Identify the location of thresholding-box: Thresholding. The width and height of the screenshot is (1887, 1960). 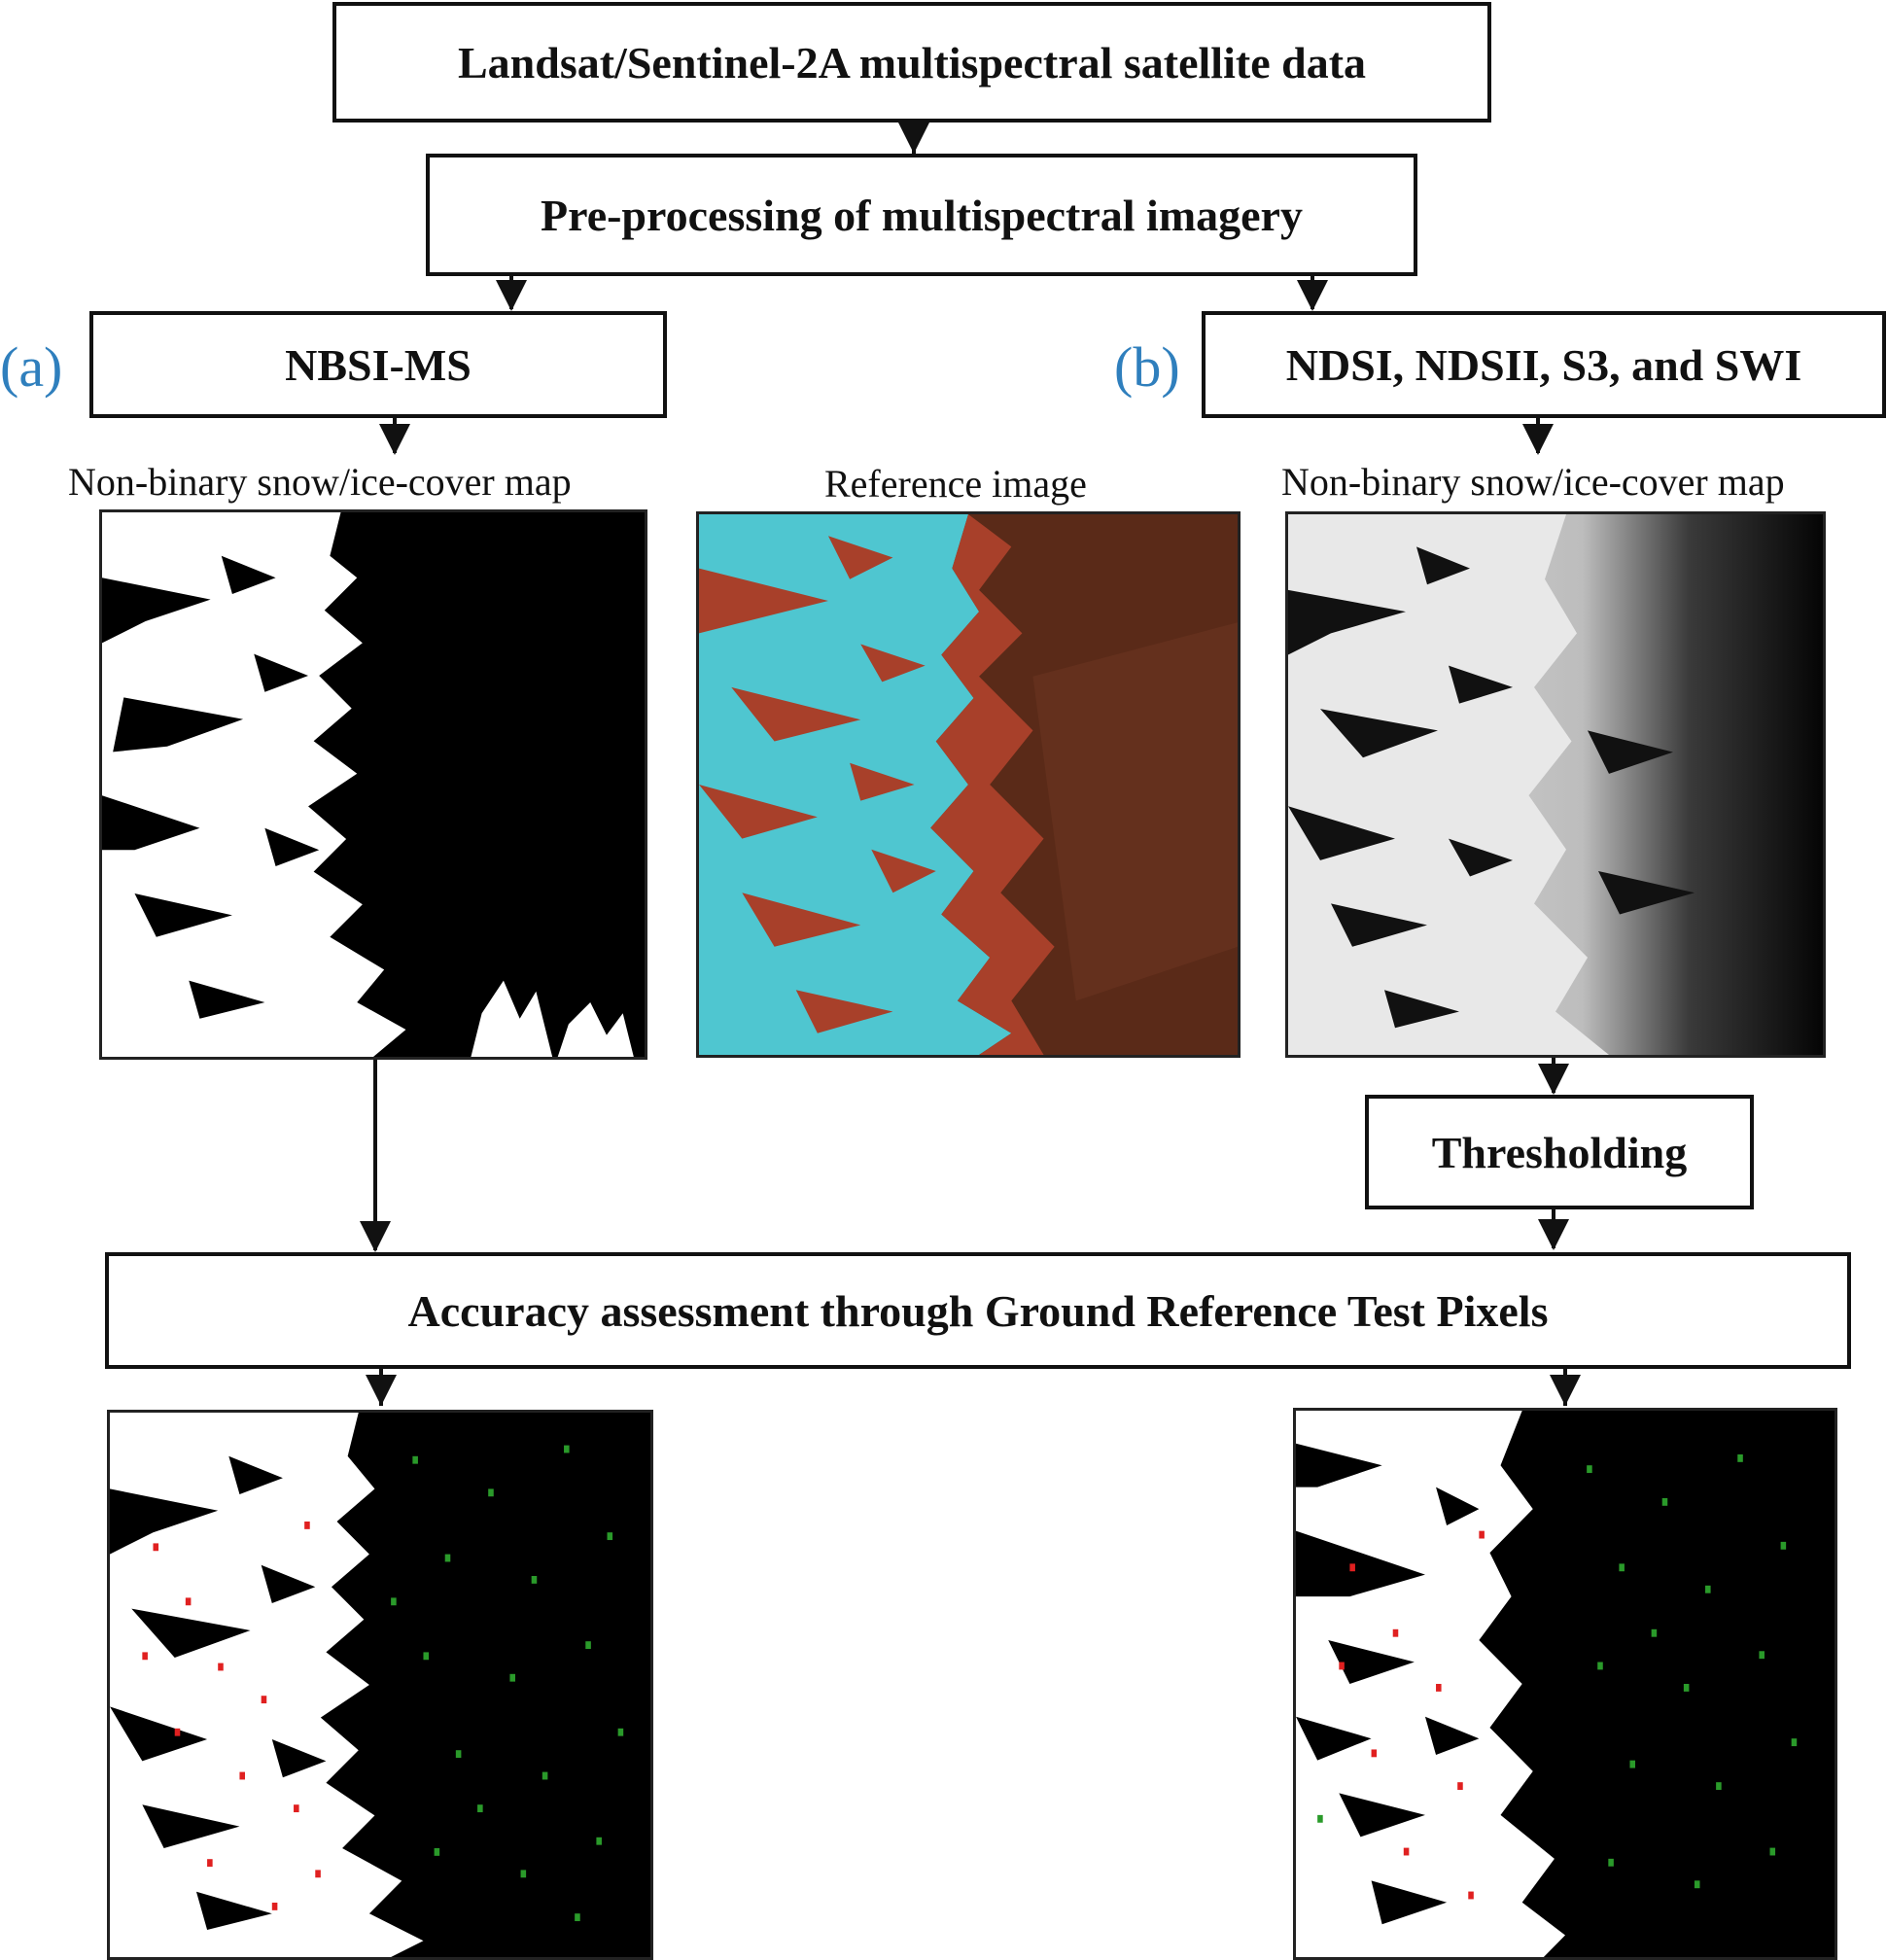
(1560, 1152).